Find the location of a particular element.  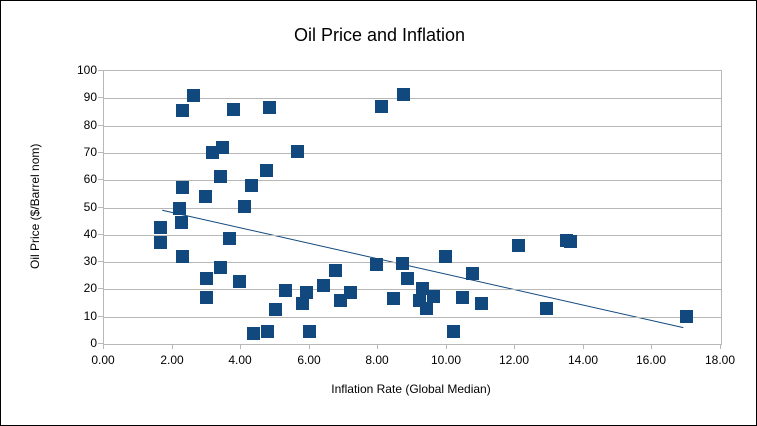

y-axis-tick-label: 60 is located at coordinates (90, 179).